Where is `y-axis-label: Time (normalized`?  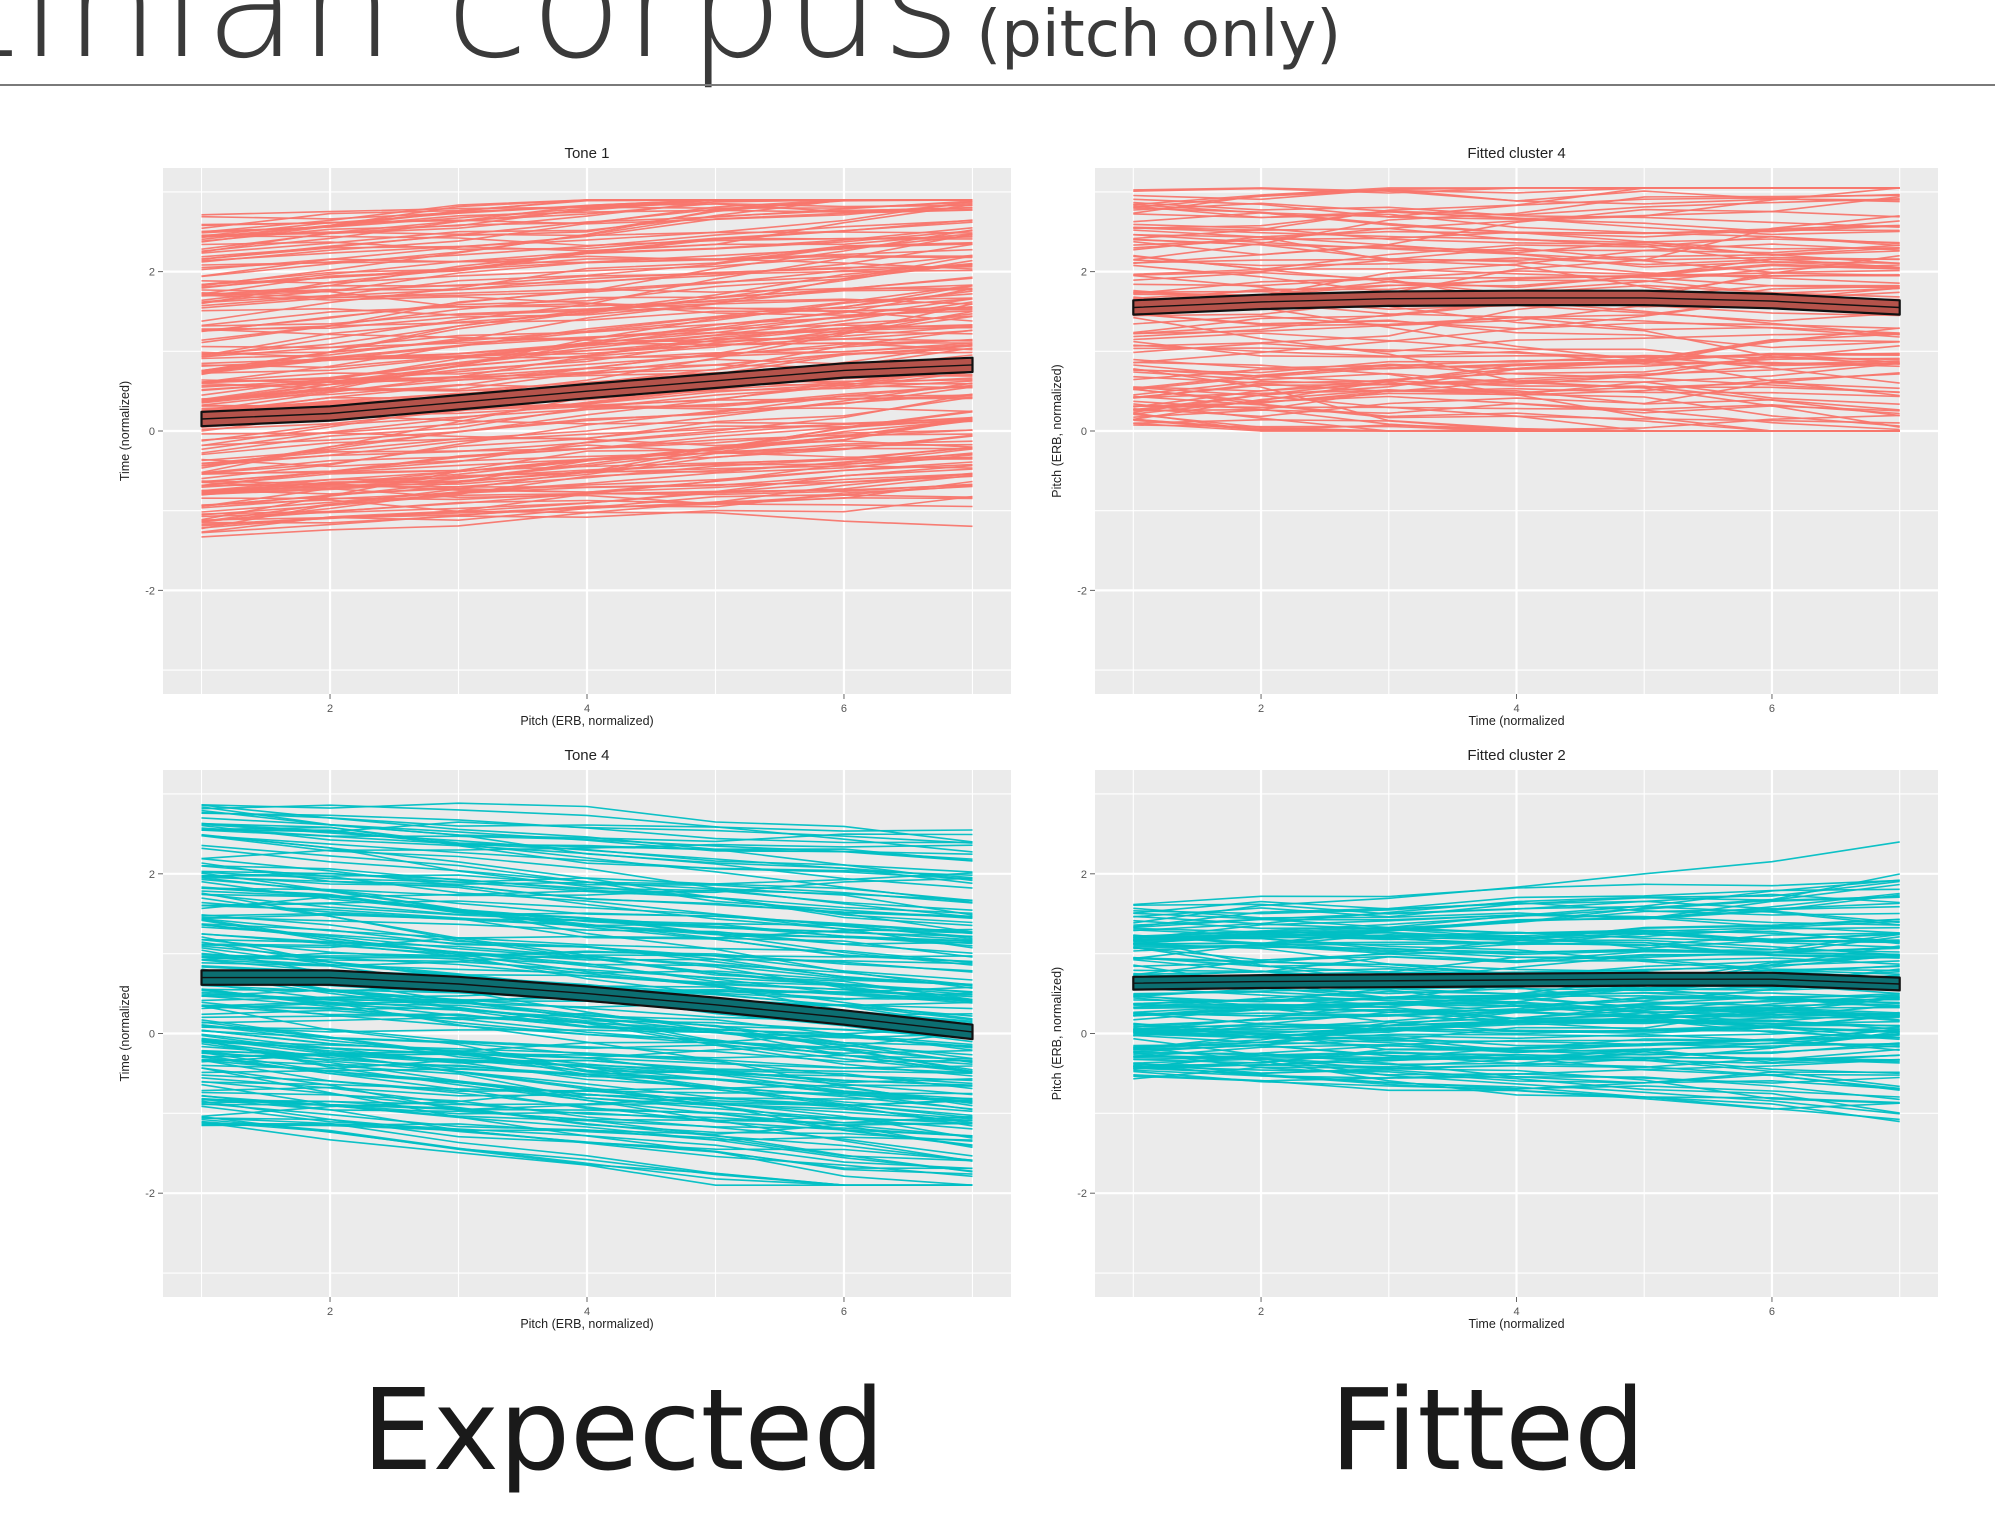
y-axis-label: Time (normalized is located at coordinates (125, 1033).